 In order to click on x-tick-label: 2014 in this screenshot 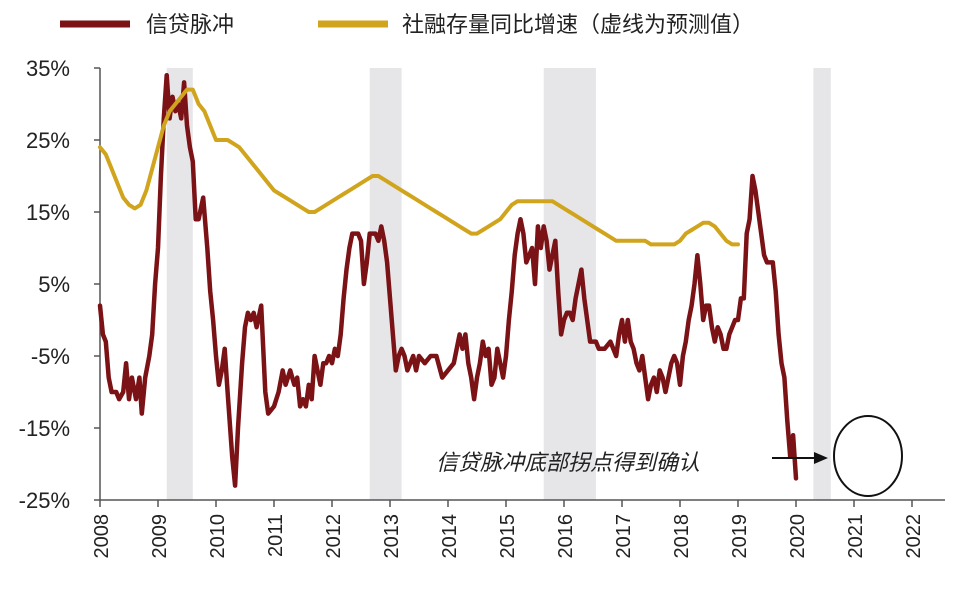, I will do `click(450, 536)`.